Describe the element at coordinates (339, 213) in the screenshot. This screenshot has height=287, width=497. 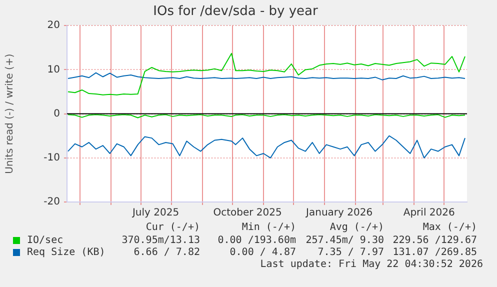
I see `x-tick-label: January 2026` at that location.